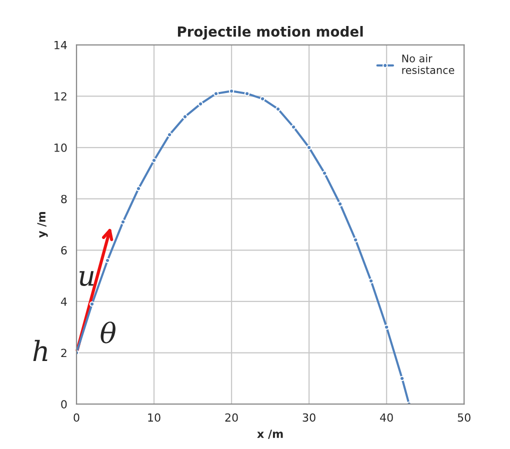 The height and width of the screenshot is (449, 510). Describe the element at coordinates (60, 148) in the screenshot. I see `y-tick-label: 10` at that location.